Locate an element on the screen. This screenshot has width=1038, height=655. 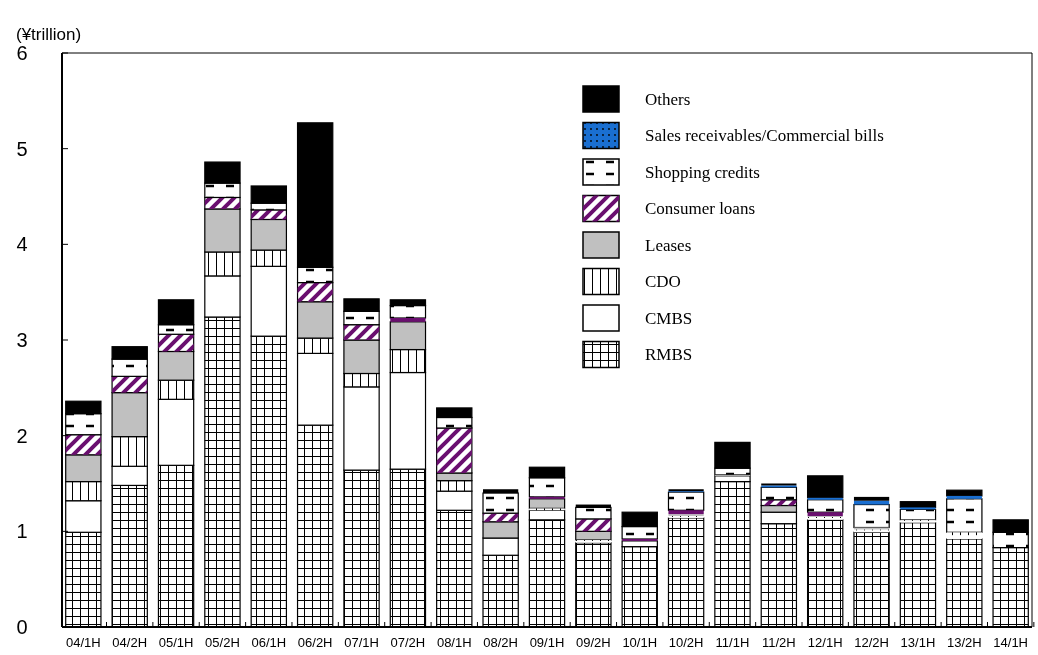
x-tick-label: 12/1H is located at coordinates (825, 642).